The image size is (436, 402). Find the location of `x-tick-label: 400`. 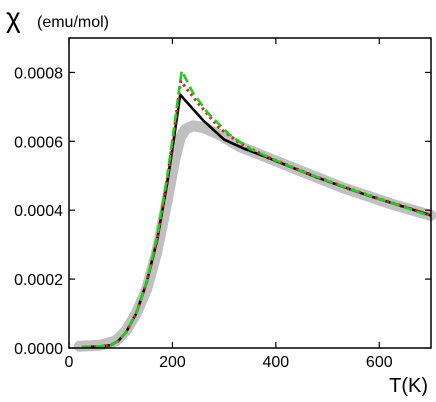

x-tick-label: 400 is located at coordinates (276, 362).